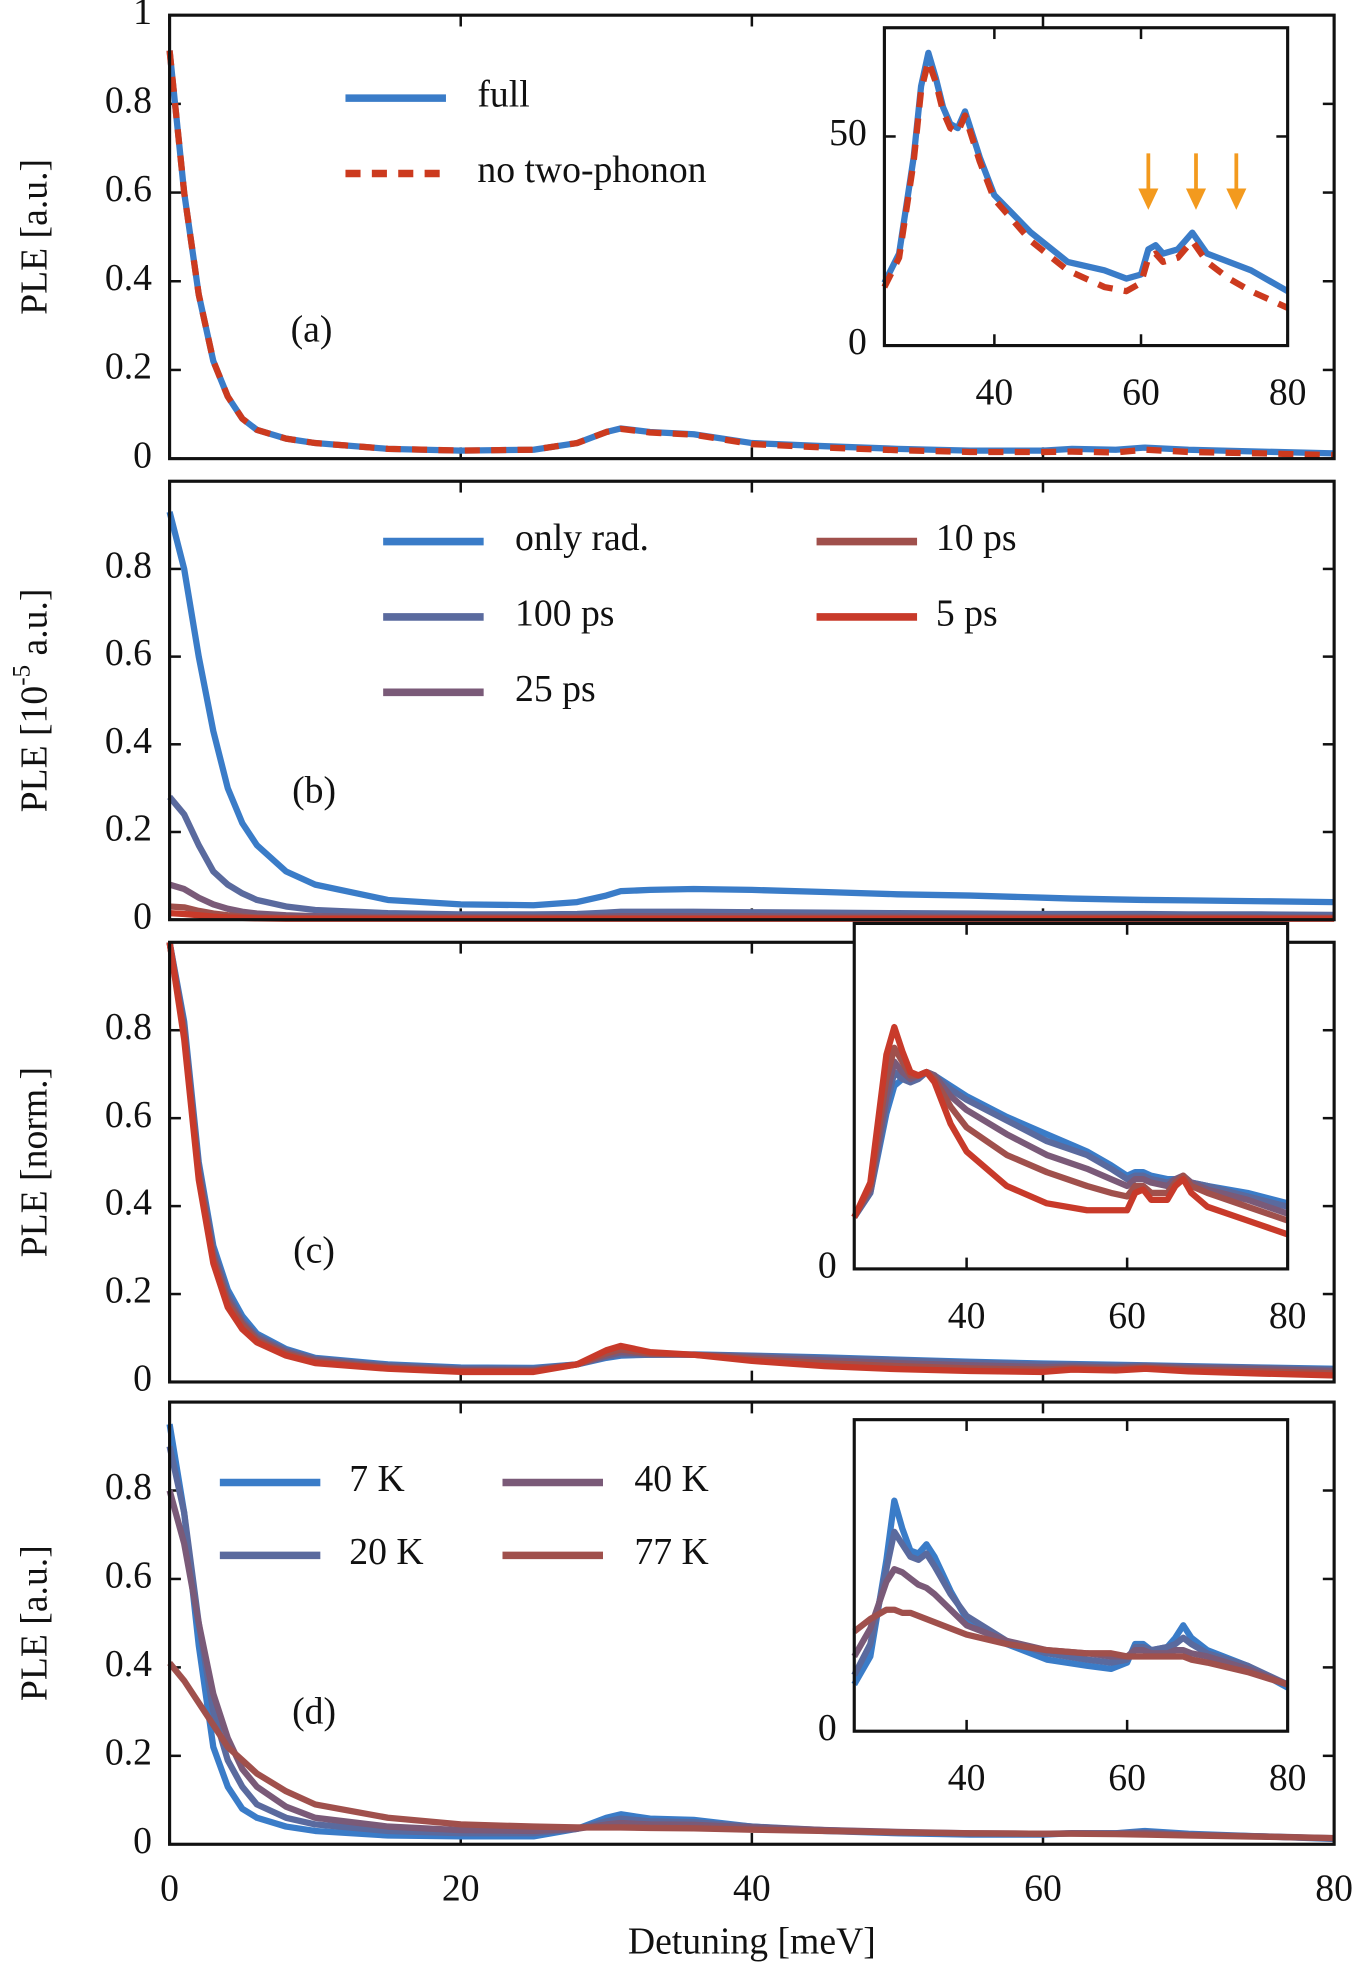 The width and height of the screenshot is (1358, 1970). What do you see at coordinates (555, 689) in the screenshot?
I see `legend-label: 25 ps` at bounding box center [555, 689].